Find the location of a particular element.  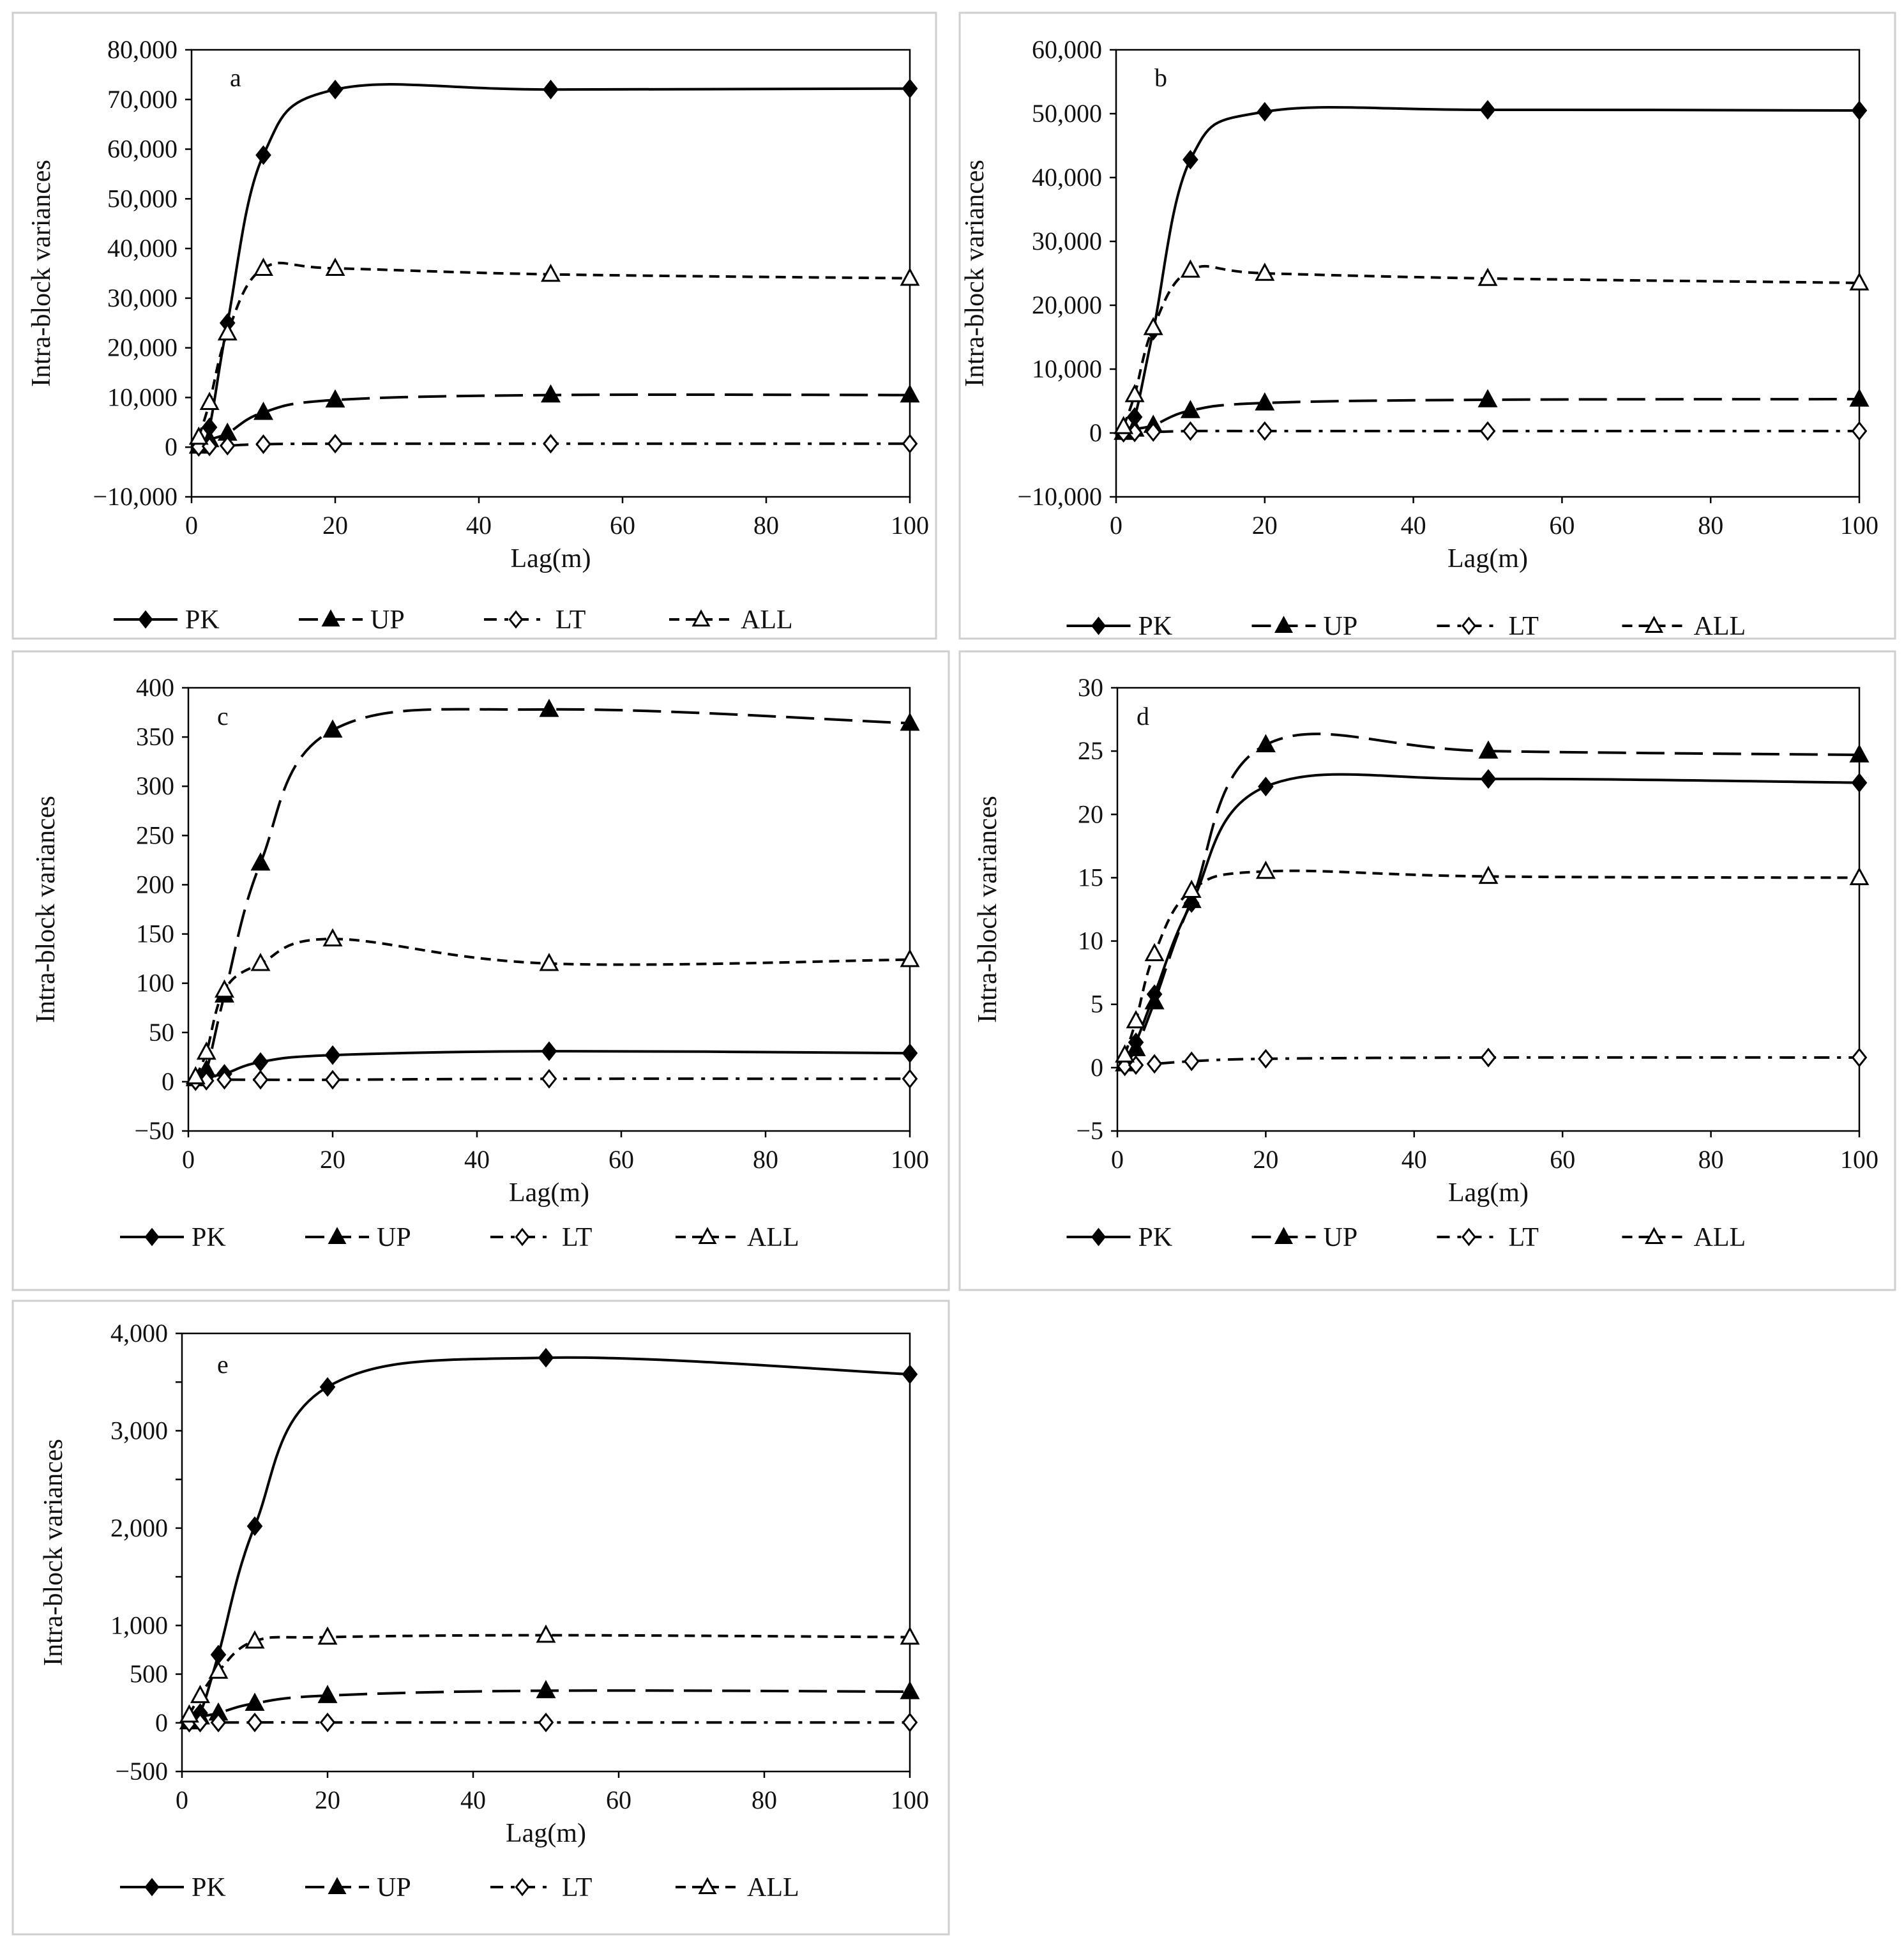

panel-d-series-lt is located at coordinates (1492, 1062).